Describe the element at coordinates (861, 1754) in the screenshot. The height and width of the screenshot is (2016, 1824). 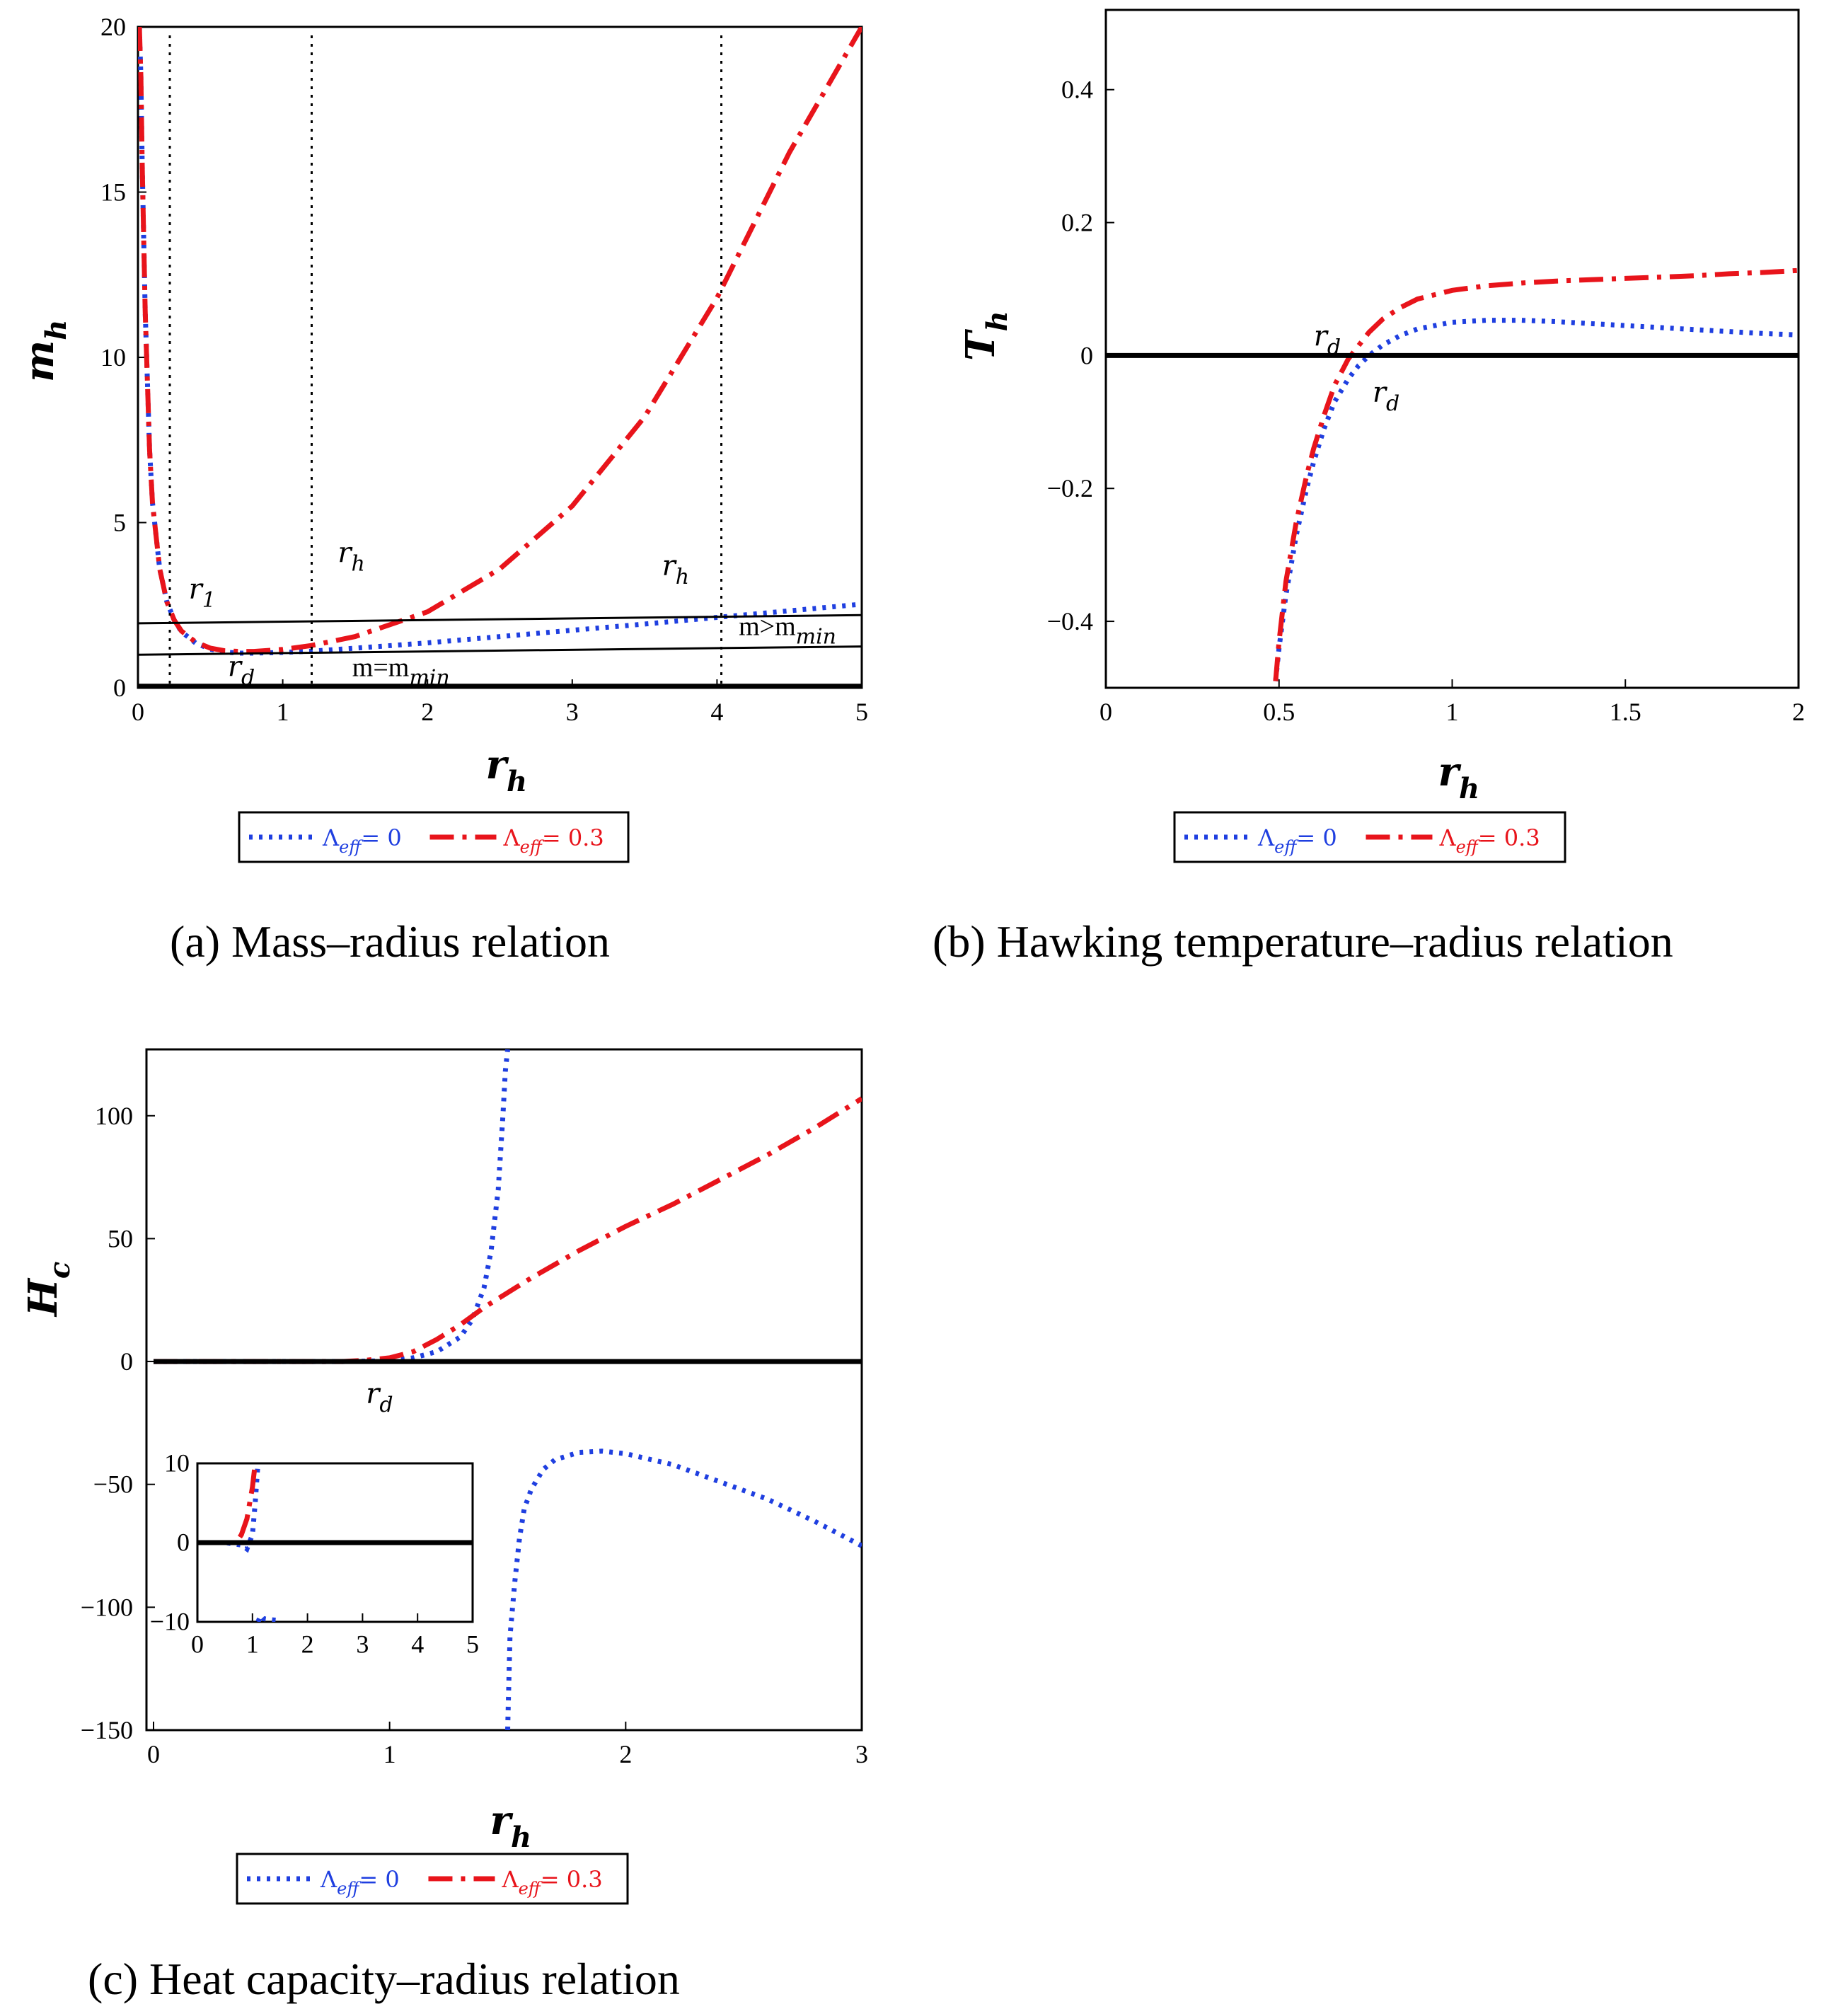
I see `panel-c-x-tick-label: 3` at that location.